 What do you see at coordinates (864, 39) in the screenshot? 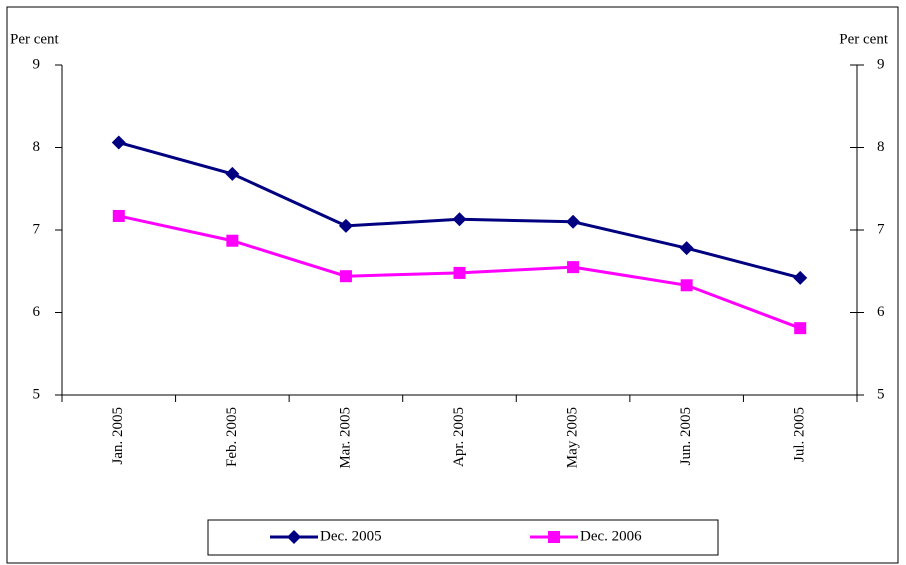
I see `y2-axis-label: Per cent` at bounding box center [864, 39].